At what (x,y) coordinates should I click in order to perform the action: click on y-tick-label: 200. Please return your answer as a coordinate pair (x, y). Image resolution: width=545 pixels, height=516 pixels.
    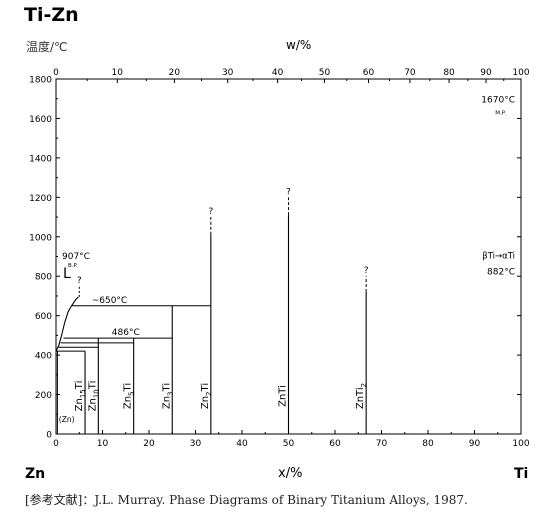
    Looking at the image, I should click on (43, 396).